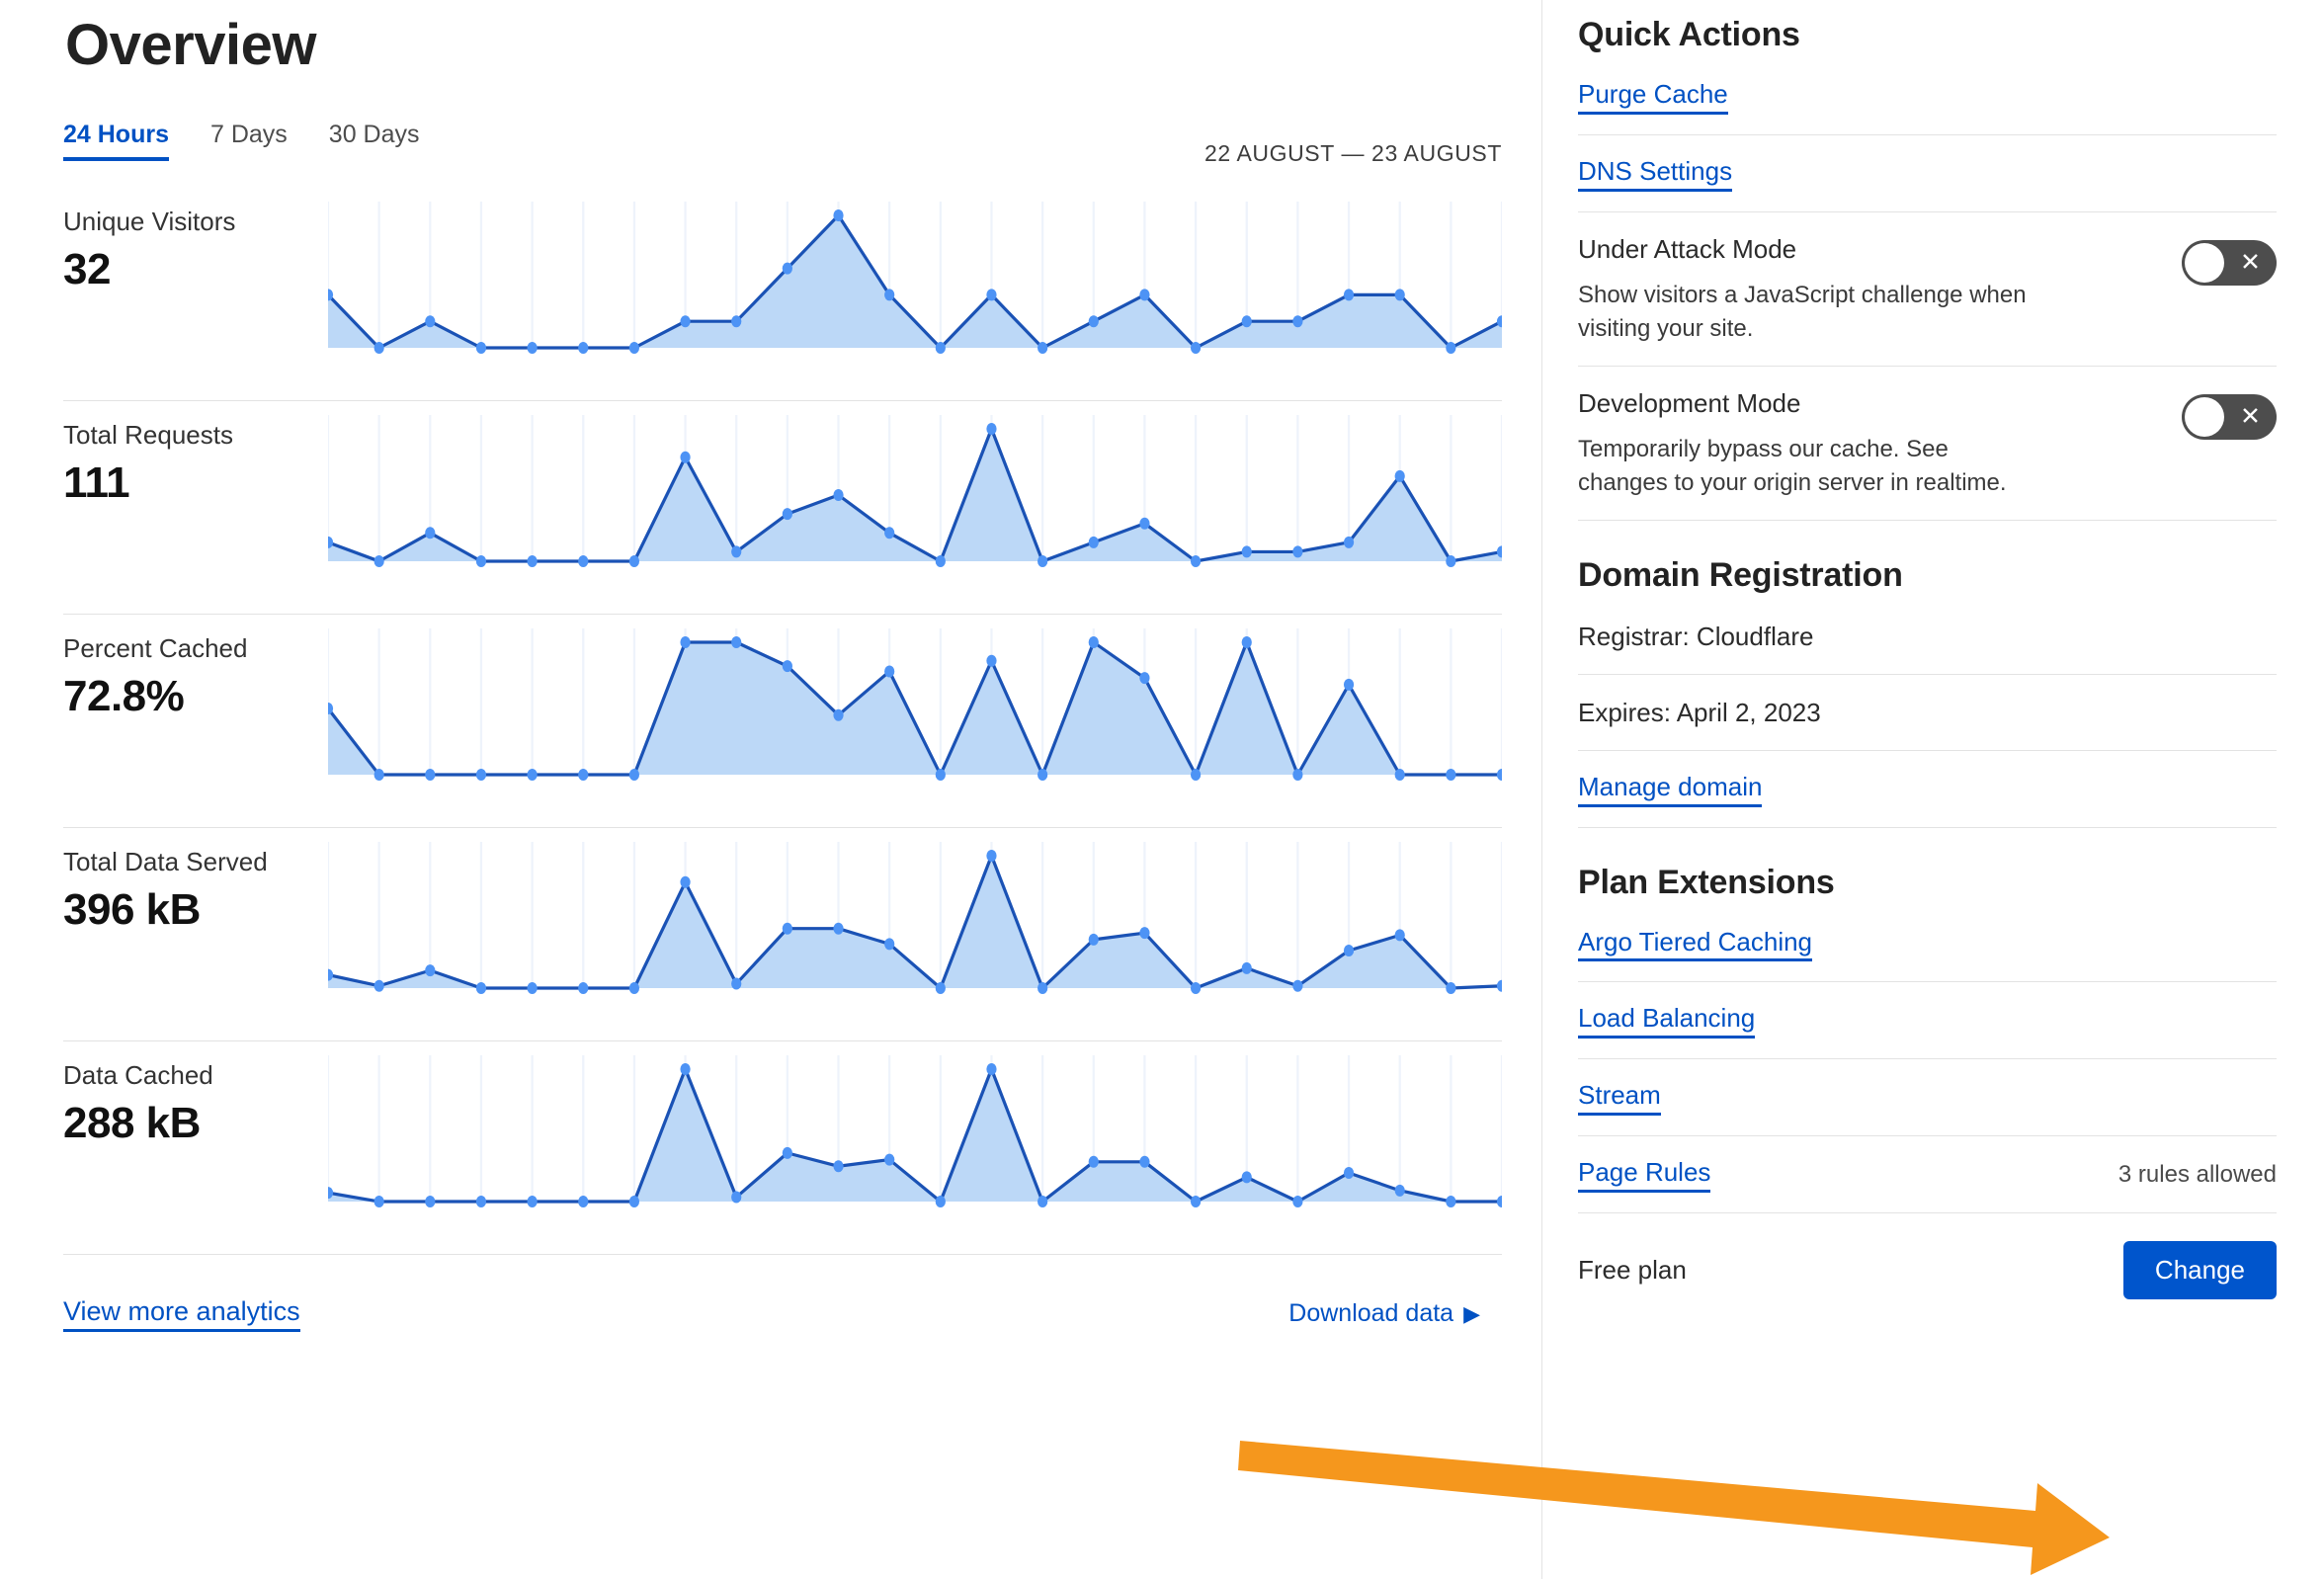 The image size is (2324, 1579). I want to click on plan-row: Free plan Change, so click(1927, 1256).